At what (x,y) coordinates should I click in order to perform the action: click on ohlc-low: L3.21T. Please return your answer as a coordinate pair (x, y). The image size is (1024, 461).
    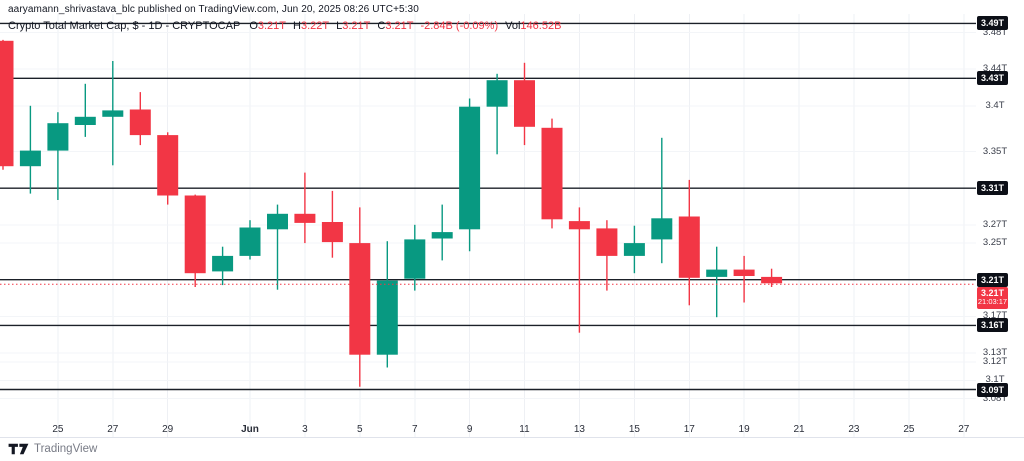
    Looking at the image, I should click on (353, 26).